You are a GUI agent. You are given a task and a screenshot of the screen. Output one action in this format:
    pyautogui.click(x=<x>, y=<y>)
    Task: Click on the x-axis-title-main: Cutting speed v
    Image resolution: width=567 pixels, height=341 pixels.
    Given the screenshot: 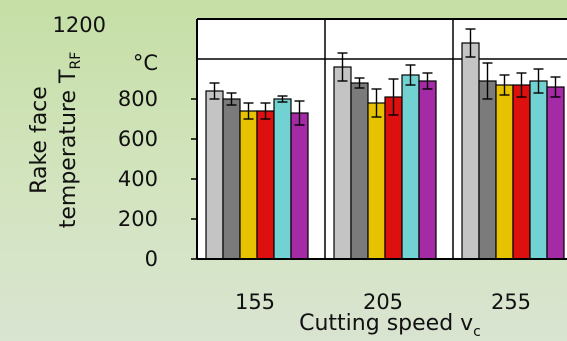 What is the action you would take?
    pyautogui.click(x=386, y=323)
    